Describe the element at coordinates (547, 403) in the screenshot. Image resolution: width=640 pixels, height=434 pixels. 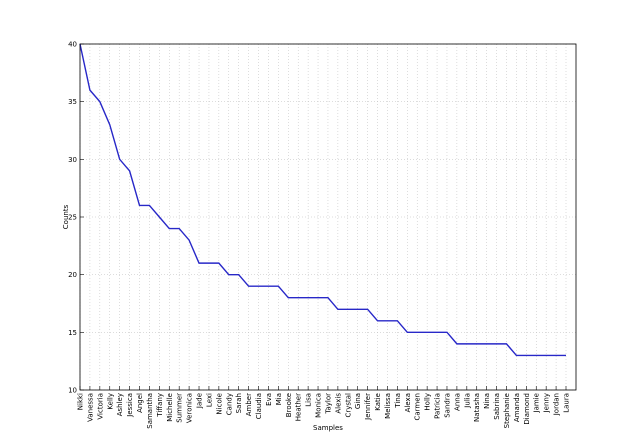
I see `x-tick-label: Jenny` at that location.